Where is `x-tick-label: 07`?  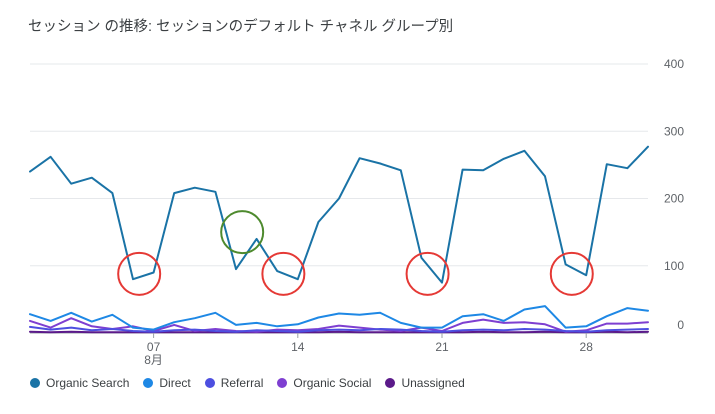 x-tick-label: 07 is located at coordinates (154, 347).